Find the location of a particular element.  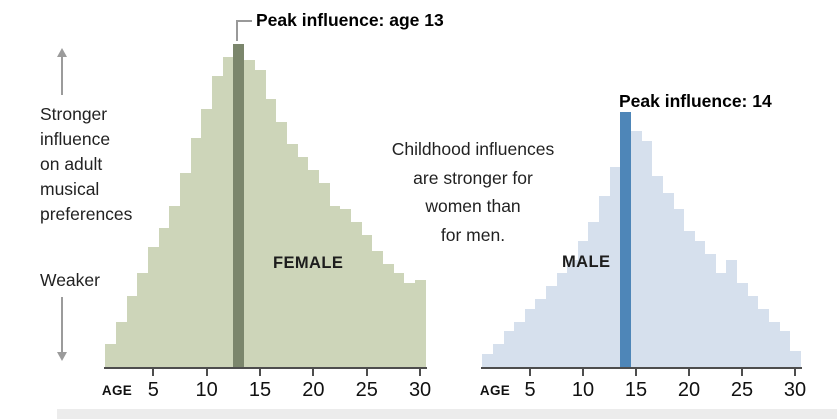

text-line: preferences is located at coordinates (86, 214).